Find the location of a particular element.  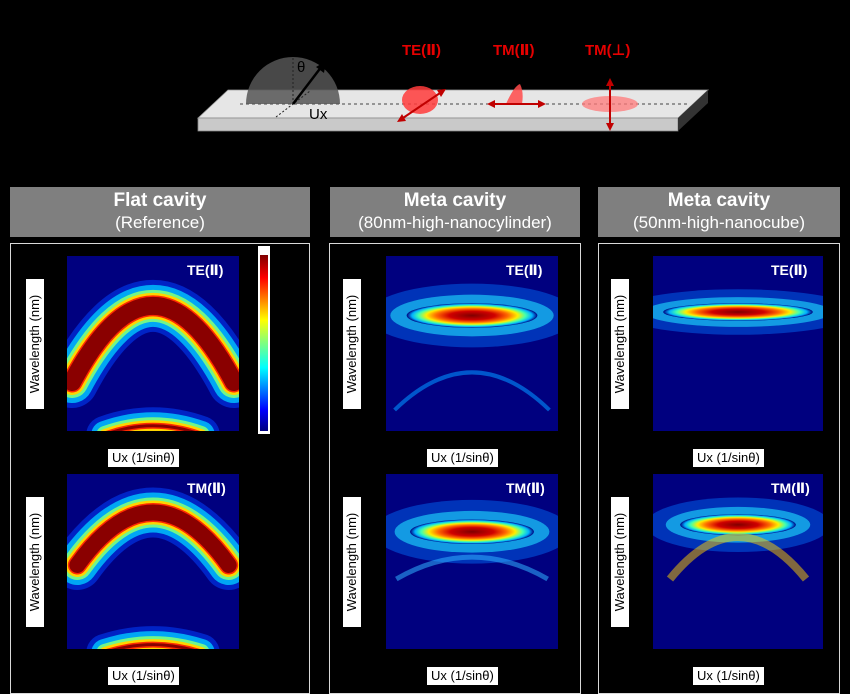

angle-label: θ is located at coordinates (301, 67).